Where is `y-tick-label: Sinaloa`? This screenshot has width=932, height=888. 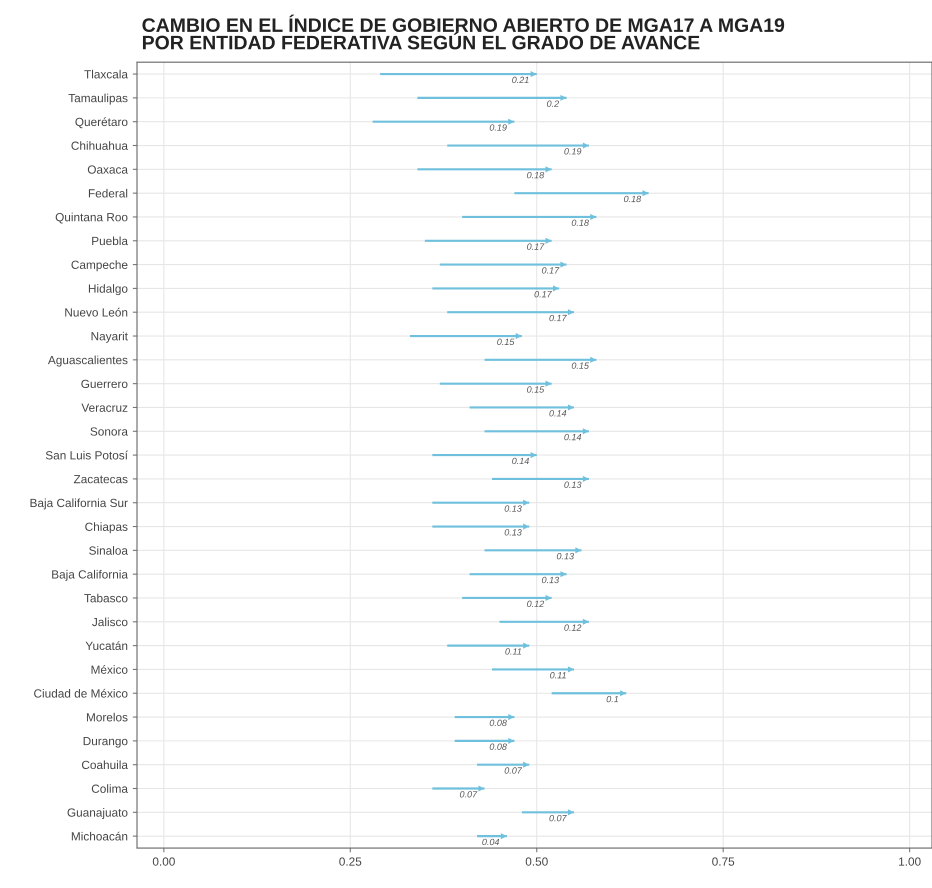 y-tick-label: Sinaloa is located at coordinates (108, 550).